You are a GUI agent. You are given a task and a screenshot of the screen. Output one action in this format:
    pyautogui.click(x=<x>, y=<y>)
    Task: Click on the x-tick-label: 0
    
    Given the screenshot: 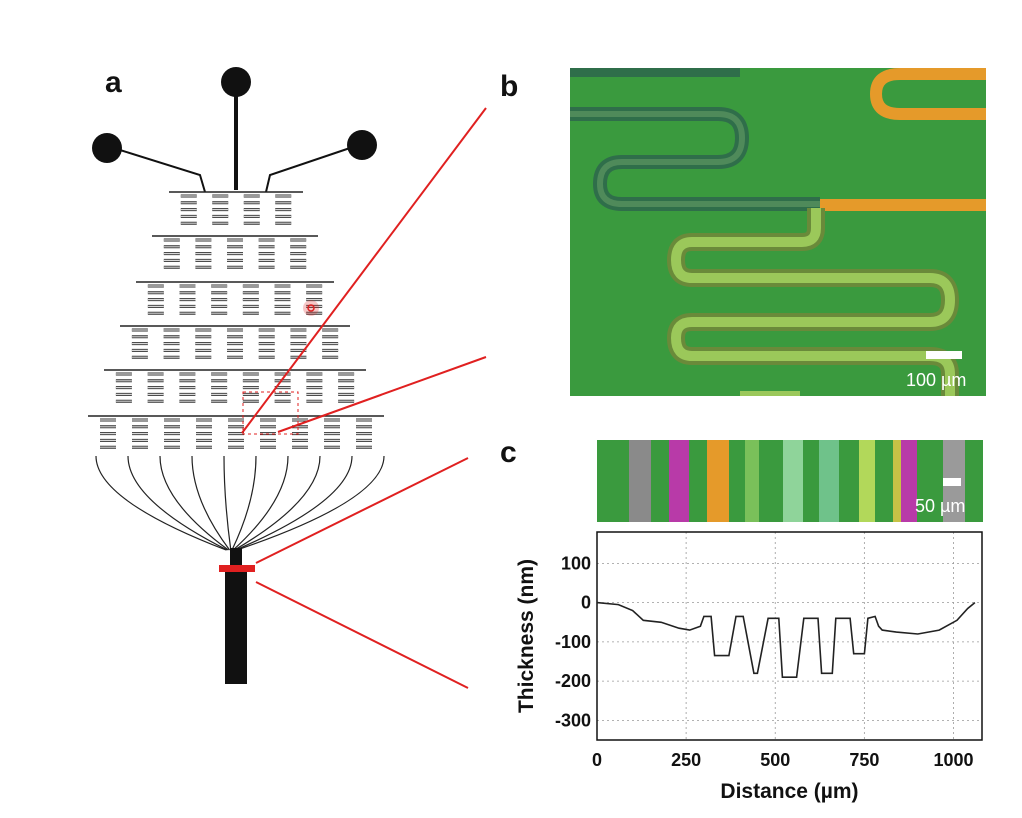 What is the action you would take?
    pyautogui.click(x=597, y=760)
    